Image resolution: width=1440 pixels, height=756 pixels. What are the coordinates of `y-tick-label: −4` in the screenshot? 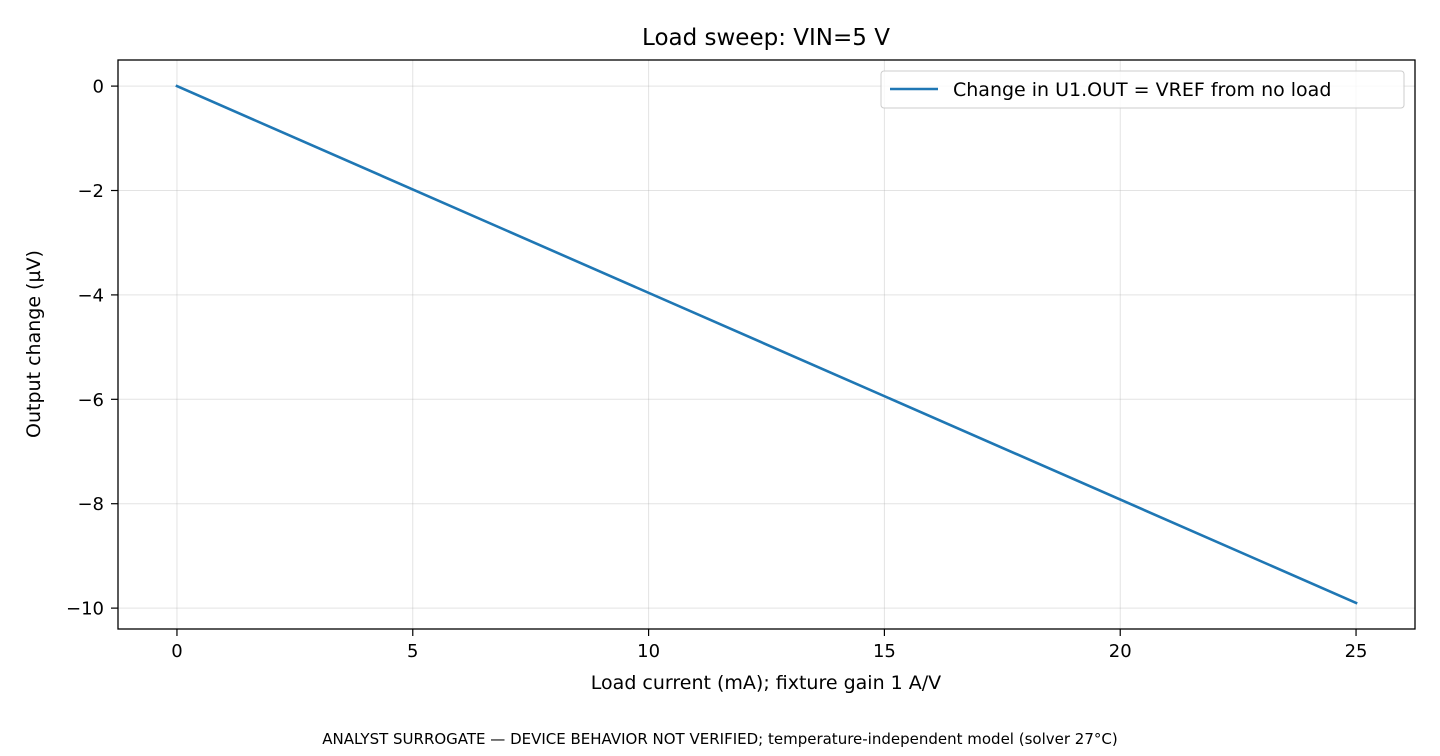 It's located at (90, 295).